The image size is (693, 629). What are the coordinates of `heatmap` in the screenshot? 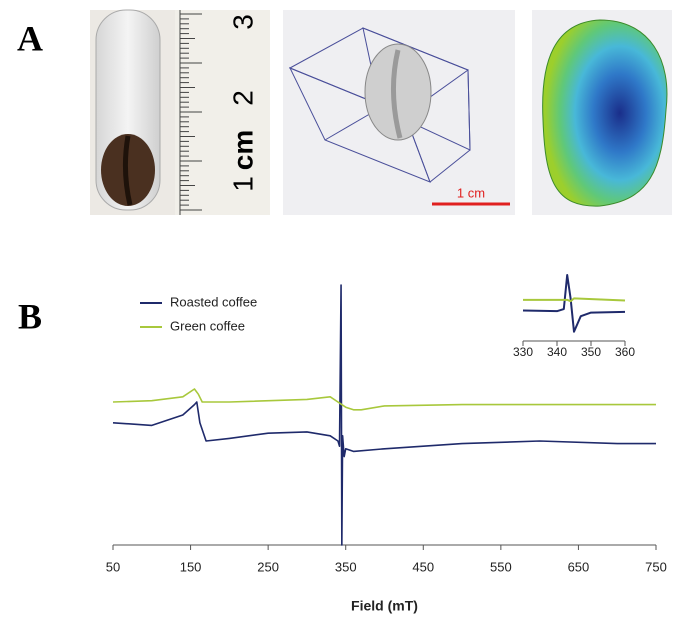 It's located at (602, 112).